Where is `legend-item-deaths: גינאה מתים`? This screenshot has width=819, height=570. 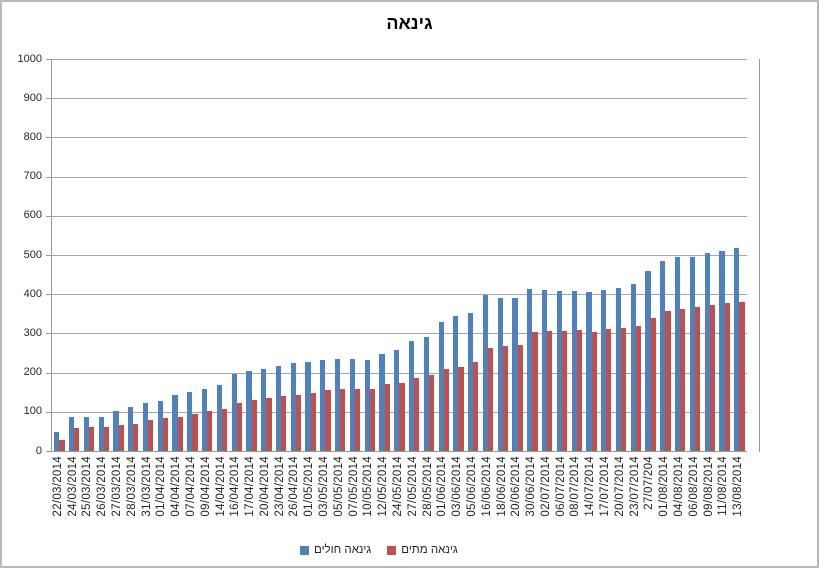 legend-item-deaths: גינאה מתים is located at coordinates (422, 550).